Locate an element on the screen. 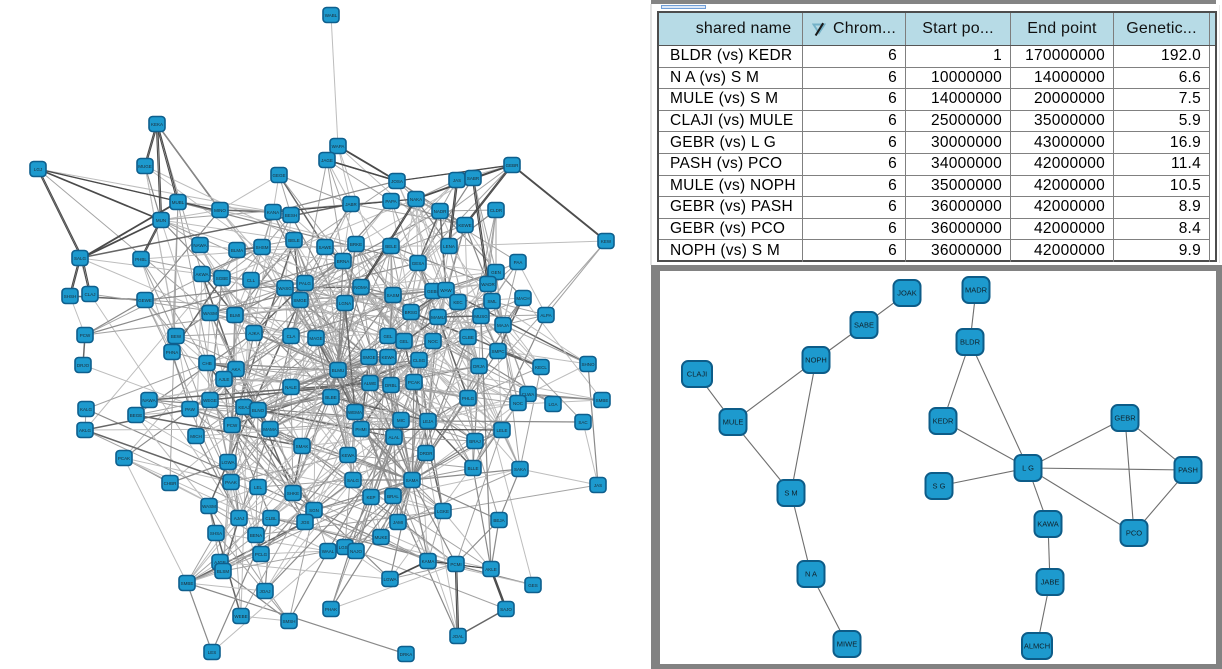 This screenshot has height=669, width=1222. svg-text: AKLG is located at coordinates (85, 430).